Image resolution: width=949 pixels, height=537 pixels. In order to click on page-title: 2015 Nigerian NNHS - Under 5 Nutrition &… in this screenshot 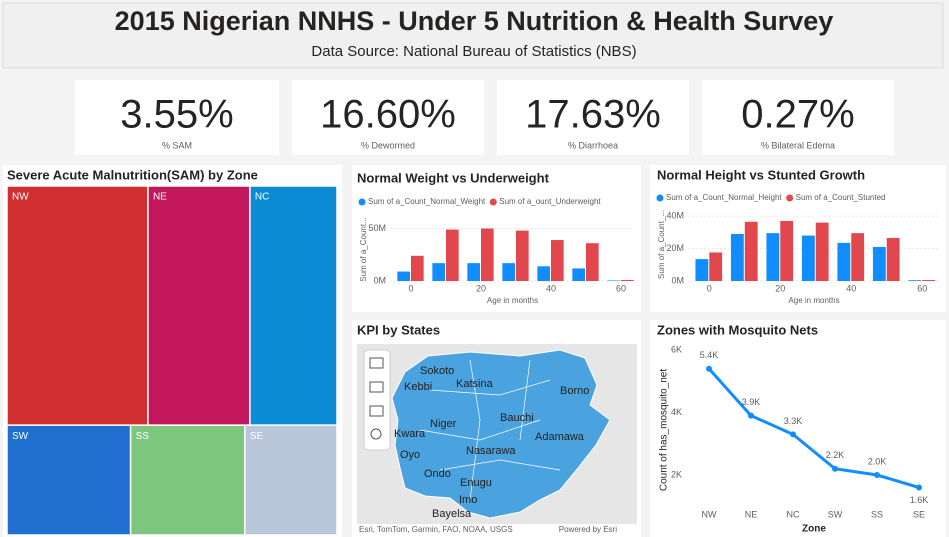, I will do `click(474, 21)`.